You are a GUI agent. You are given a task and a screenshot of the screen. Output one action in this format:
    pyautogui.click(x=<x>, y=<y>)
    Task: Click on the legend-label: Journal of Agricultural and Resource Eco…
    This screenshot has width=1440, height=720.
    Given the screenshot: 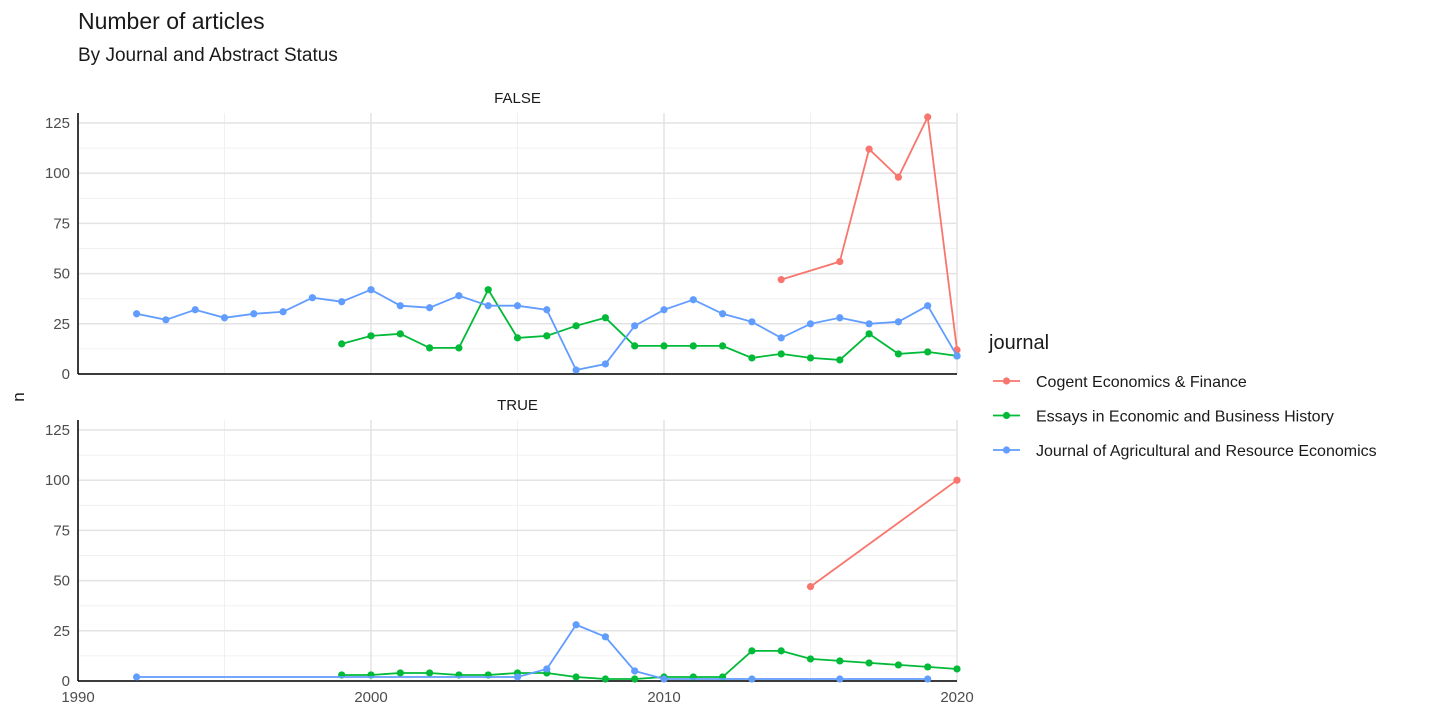 What is the action you would take?
    pyautogui.click(x=1206, y=451)
    